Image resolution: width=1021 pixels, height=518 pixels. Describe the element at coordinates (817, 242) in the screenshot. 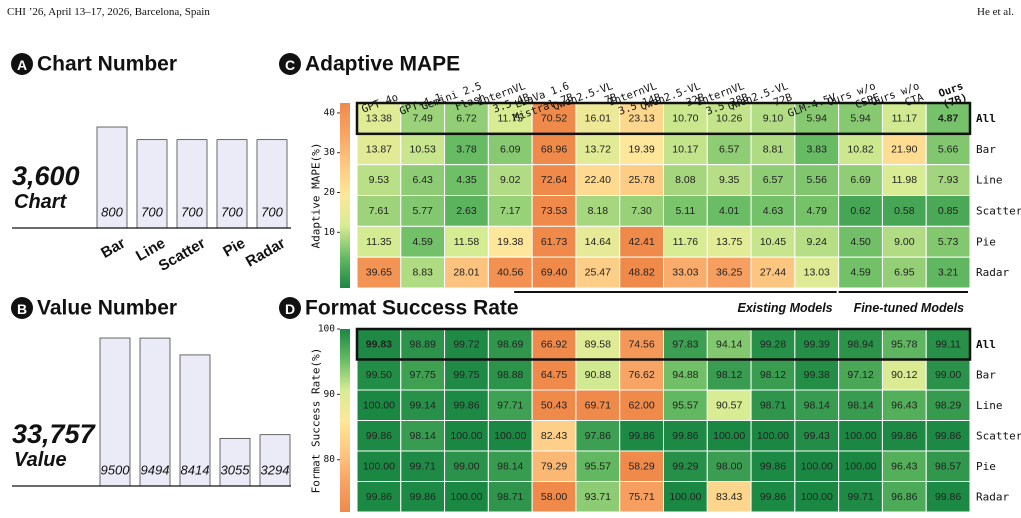

I see `cell-label: 9.24` at that location.